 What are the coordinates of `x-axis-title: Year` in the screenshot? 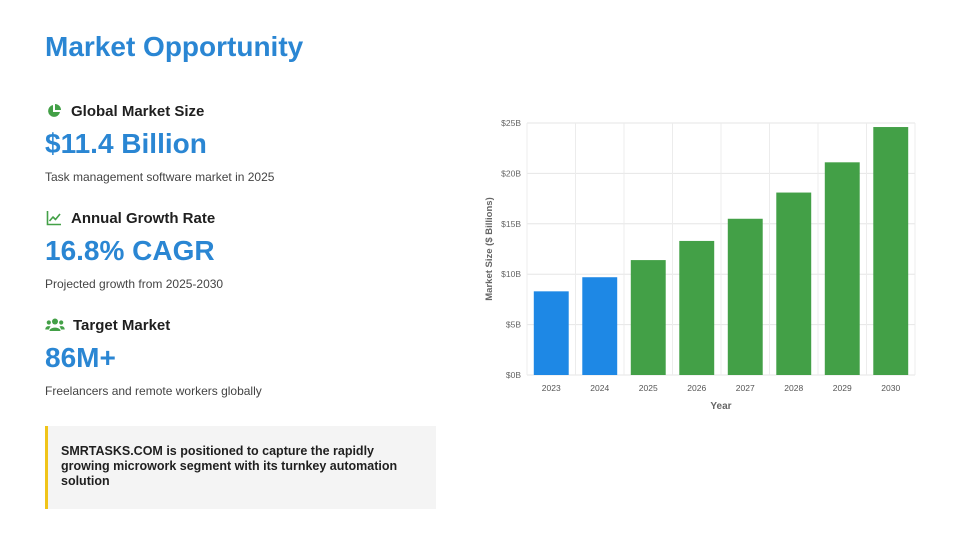 It's located at (720, 406).